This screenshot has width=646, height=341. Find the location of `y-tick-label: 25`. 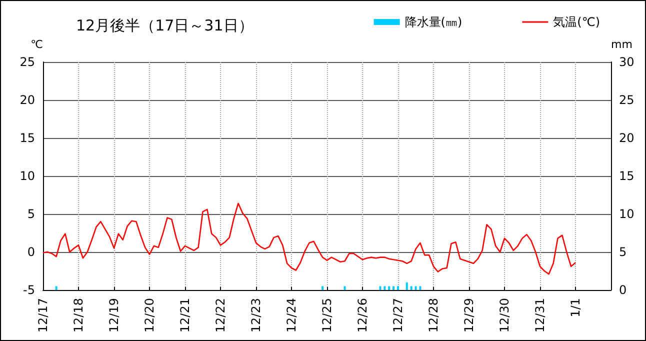

y-tick-label: 25 is located at coordinates (27, 62).